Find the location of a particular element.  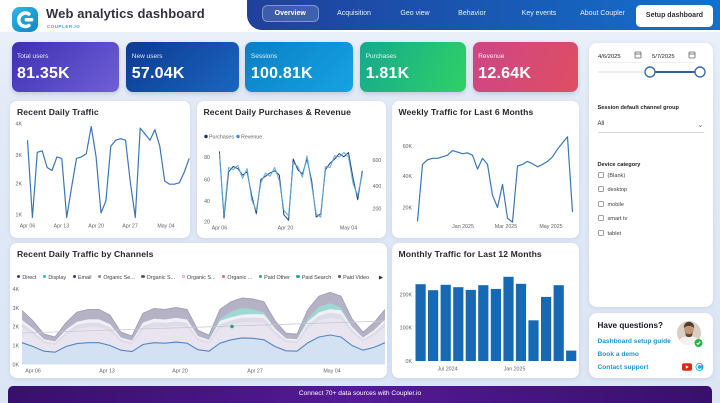

svg-text: Mar 2025 is located at coordinates (505, 227).